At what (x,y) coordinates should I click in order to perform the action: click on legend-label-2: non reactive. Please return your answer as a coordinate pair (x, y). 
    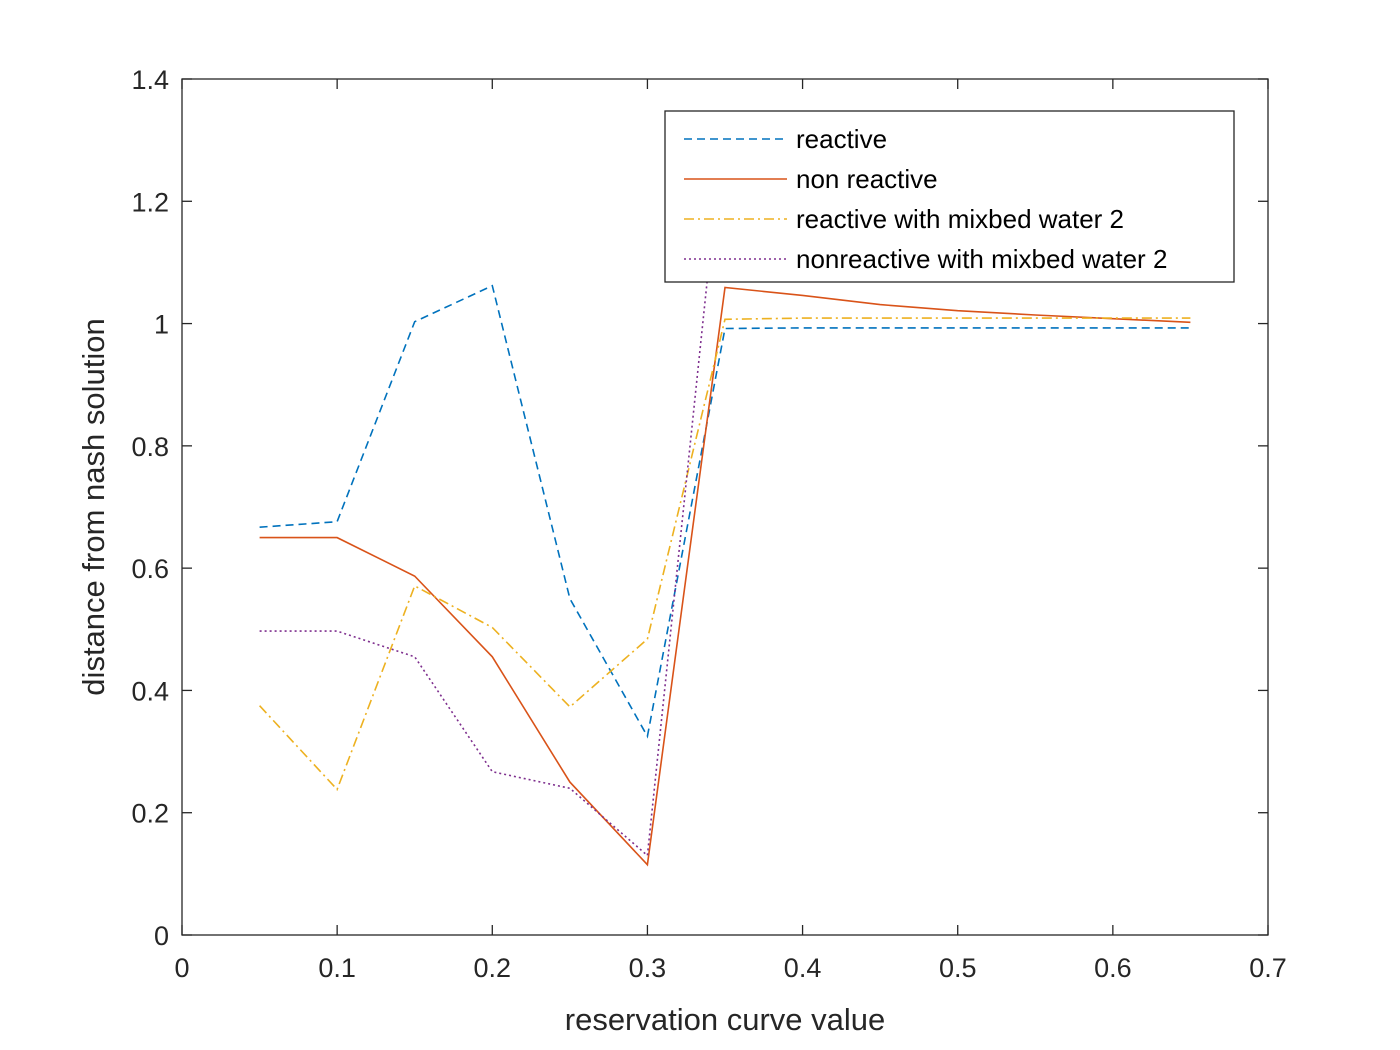
    Looking at the image, I should click on (867, 179).